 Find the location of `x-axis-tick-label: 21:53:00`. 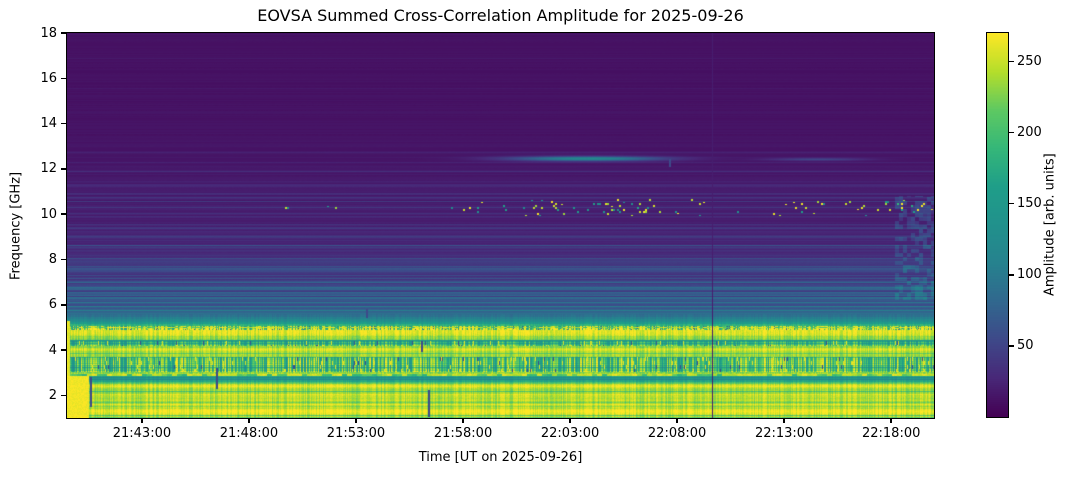

x-axis-tick-label: 21:53:00 is located at coordinates (356, 433).